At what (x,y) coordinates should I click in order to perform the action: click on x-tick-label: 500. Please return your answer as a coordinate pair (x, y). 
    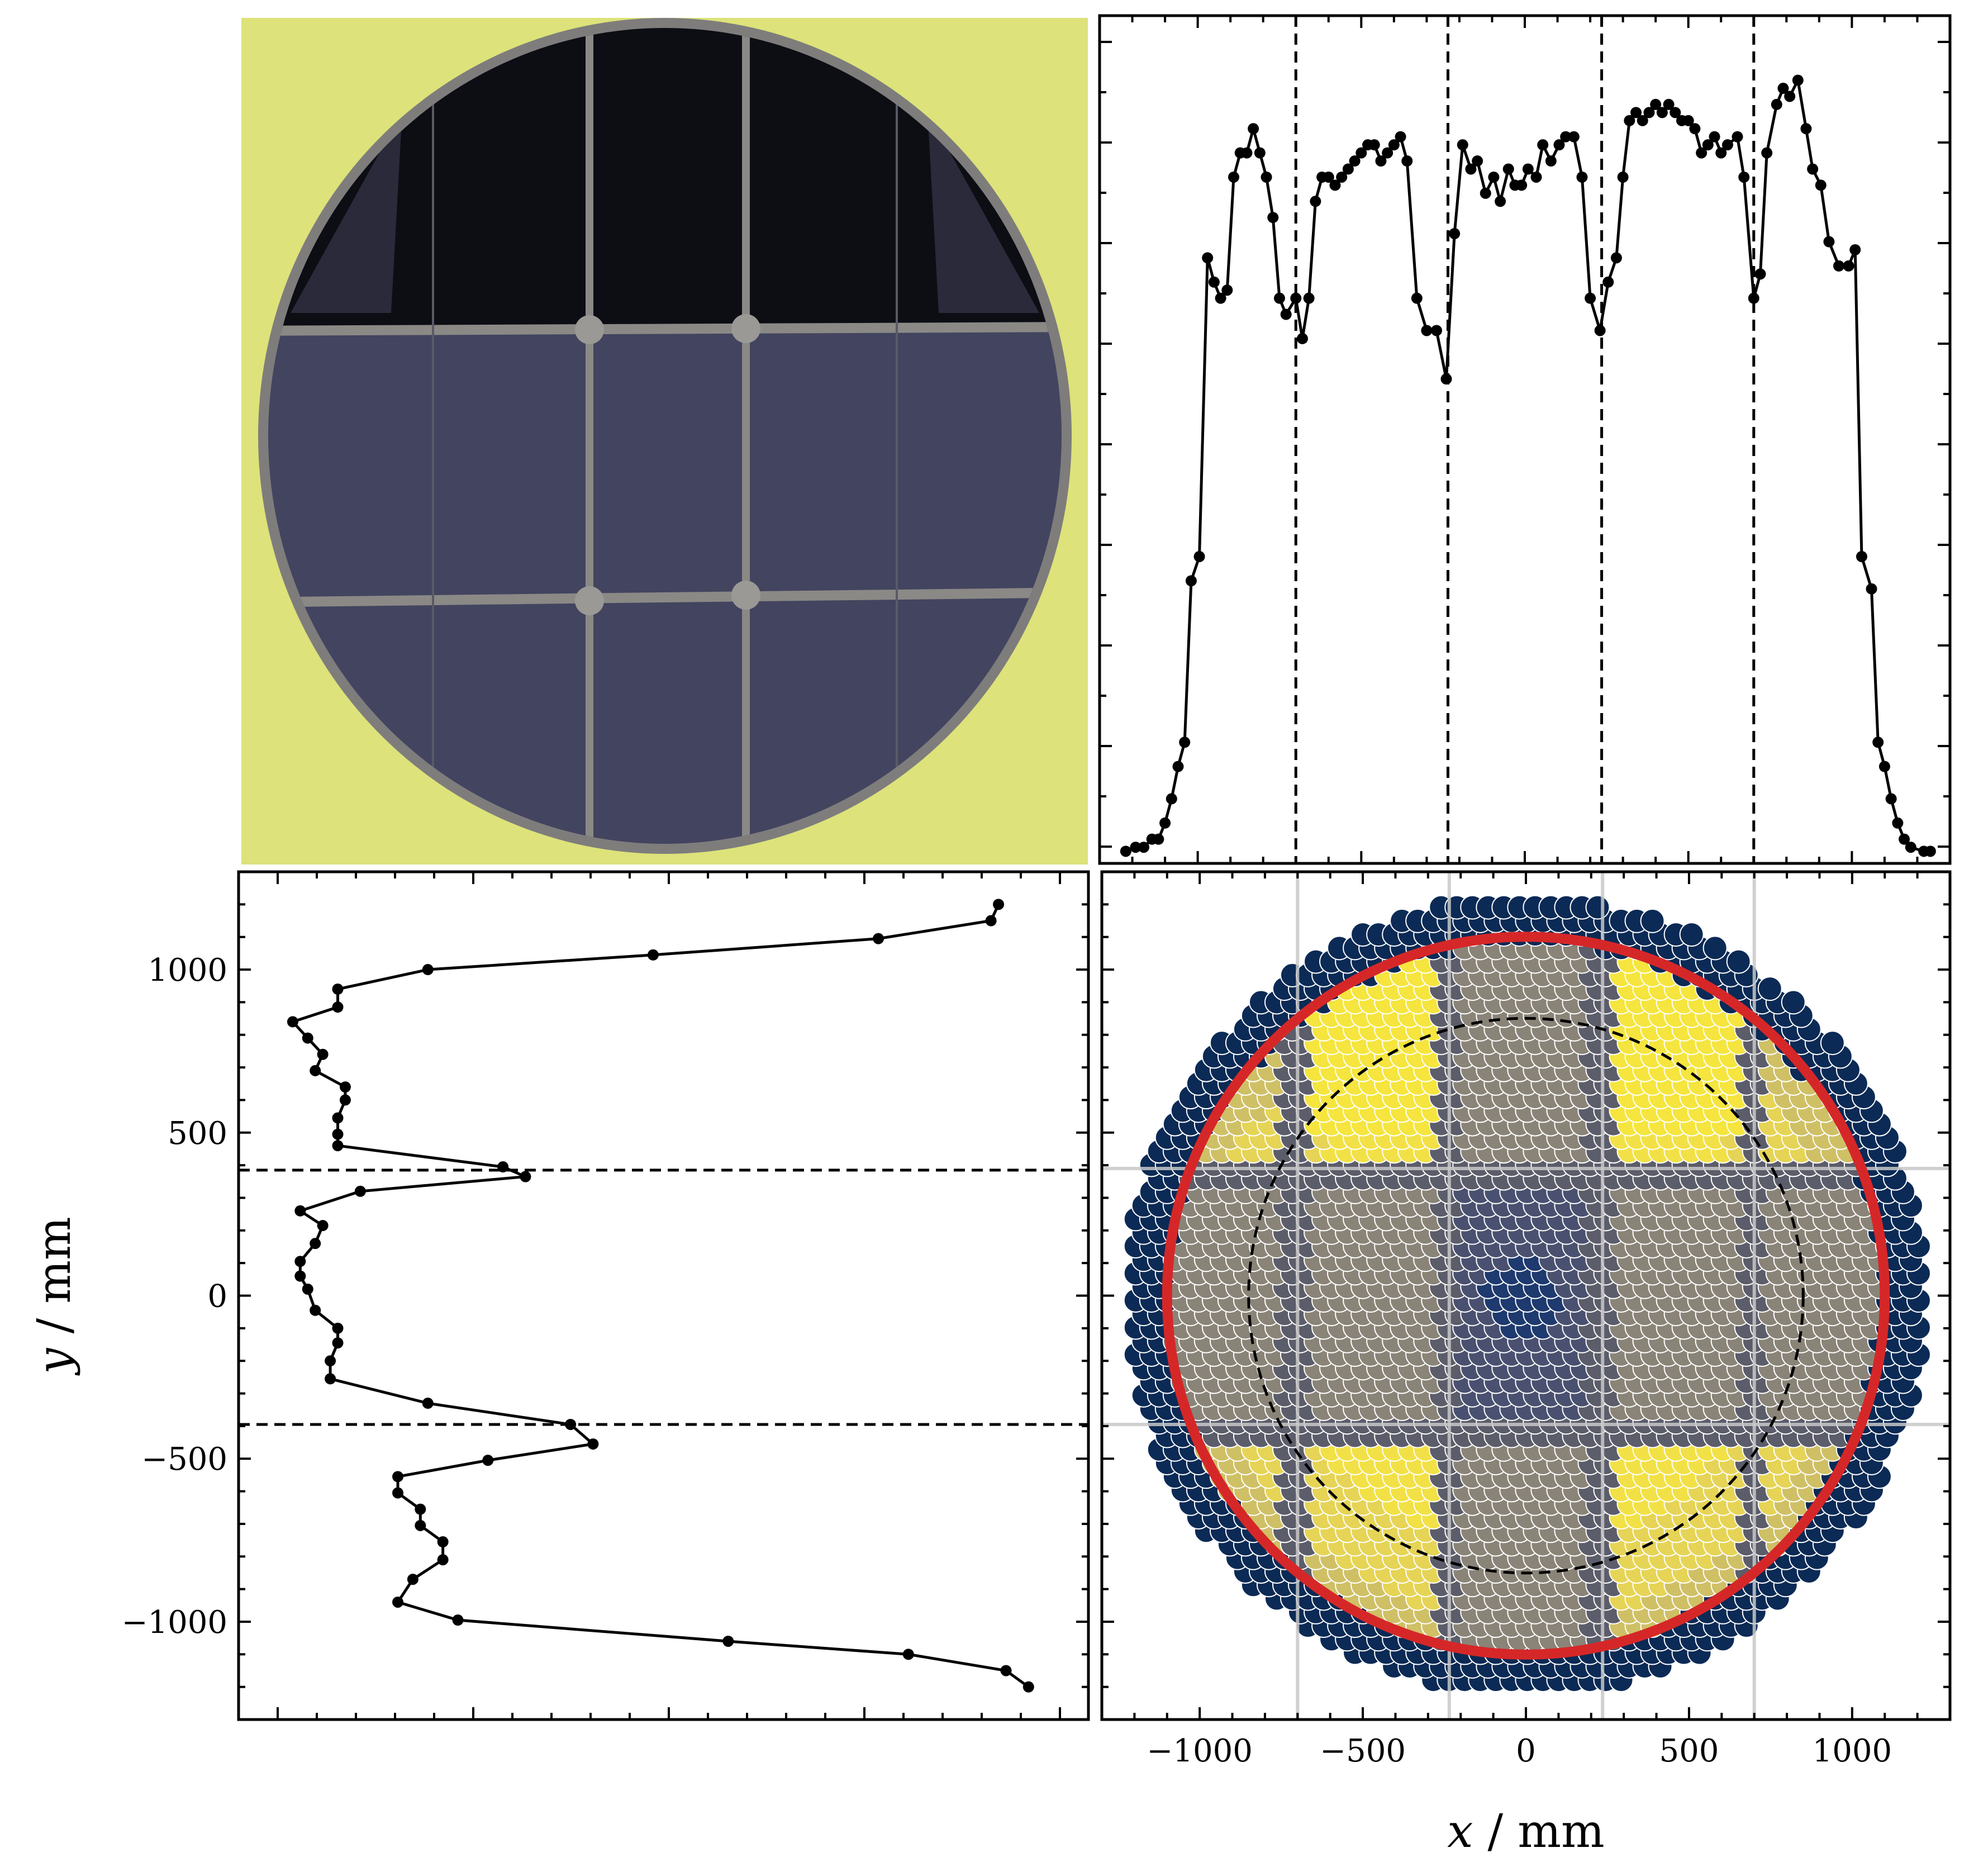
    Looking at the image, I should click on (1689, 1751).